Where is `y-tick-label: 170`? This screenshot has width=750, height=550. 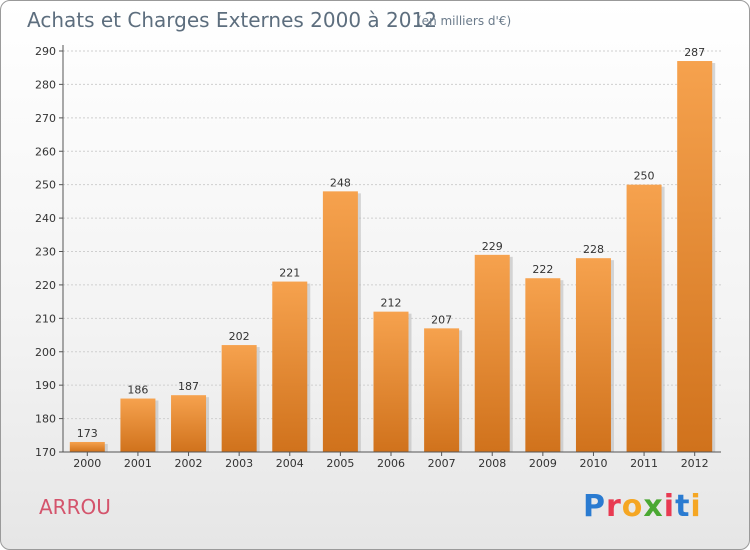
y-tick-label: 170 is located at coordinates (45, 452).